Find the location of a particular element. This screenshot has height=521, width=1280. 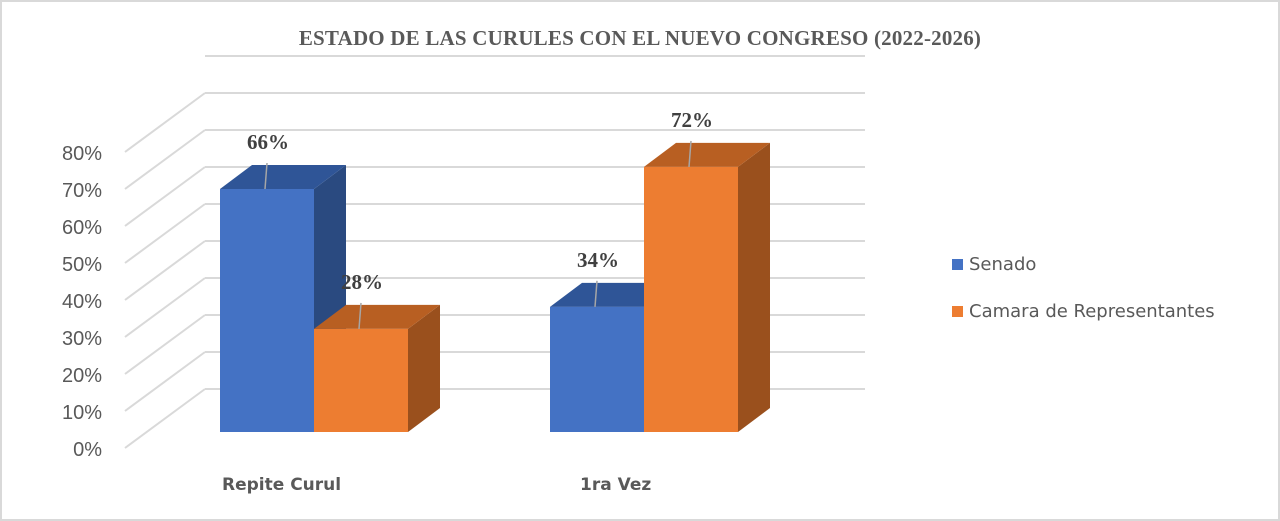

data-label: 66% is located at coordinates (268, 142).